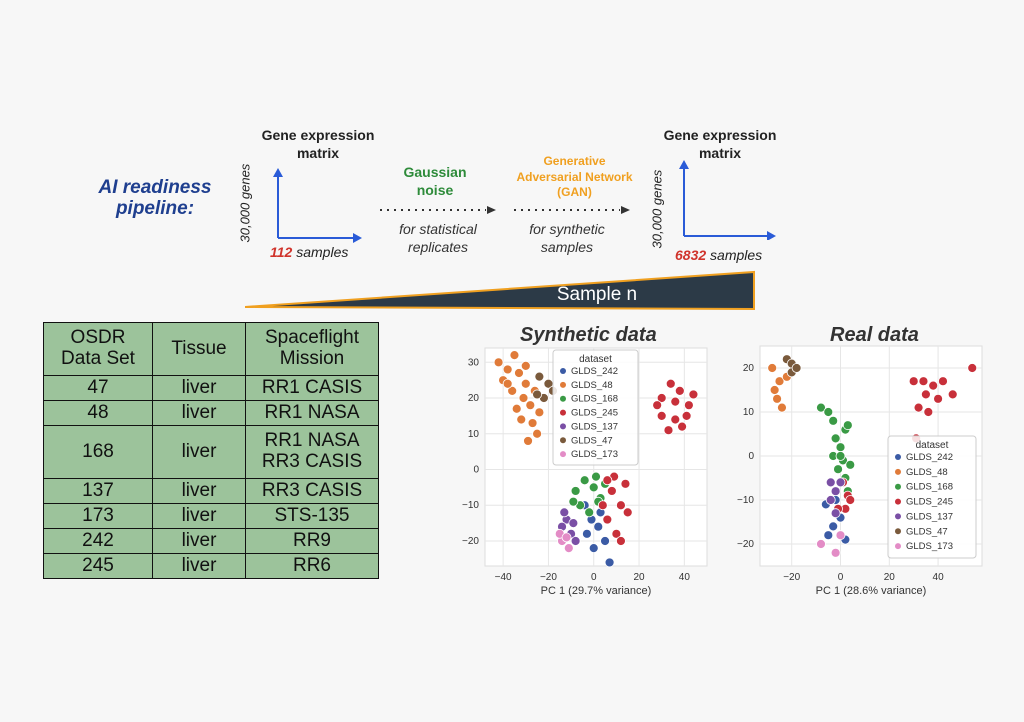 The height and width of the screenshot is (722, 1024). Describe the element at coordinates (597, 294) in the screenshot. I see `sample-n-label: Sample n` at that location.